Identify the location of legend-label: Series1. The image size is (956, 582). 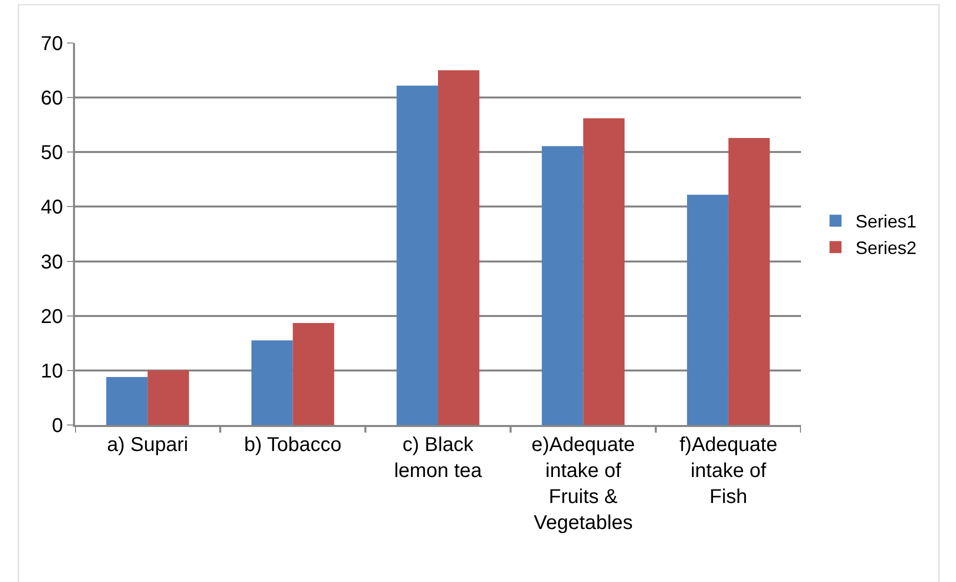
(886, 222).